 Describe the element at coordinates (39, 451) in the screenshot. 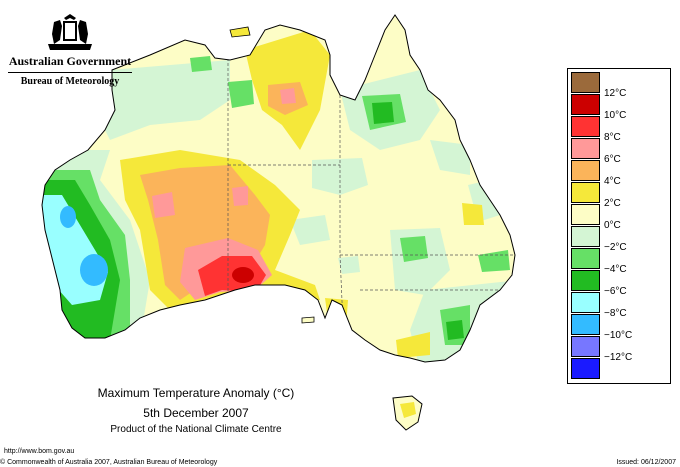

I see `website-link: http://www.bom.gov.au` at that location.